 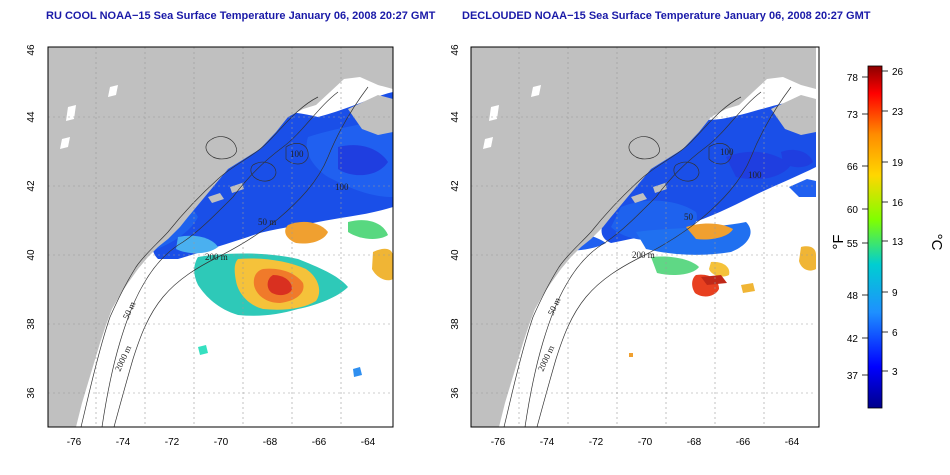 What do you see at coordinates (875, 237) in the screenshot?
I see `colorbar-ramp` at bounding box center [875, 237].